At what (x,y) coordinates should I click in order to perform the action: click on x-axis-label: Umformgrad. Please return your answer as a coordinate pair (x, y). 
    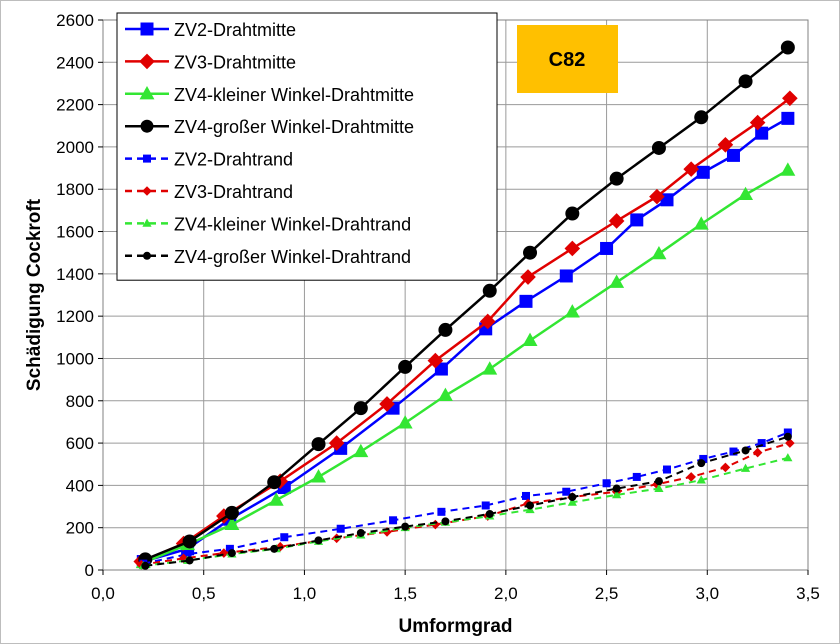
    Looking at the image, I should click on (455, 626).